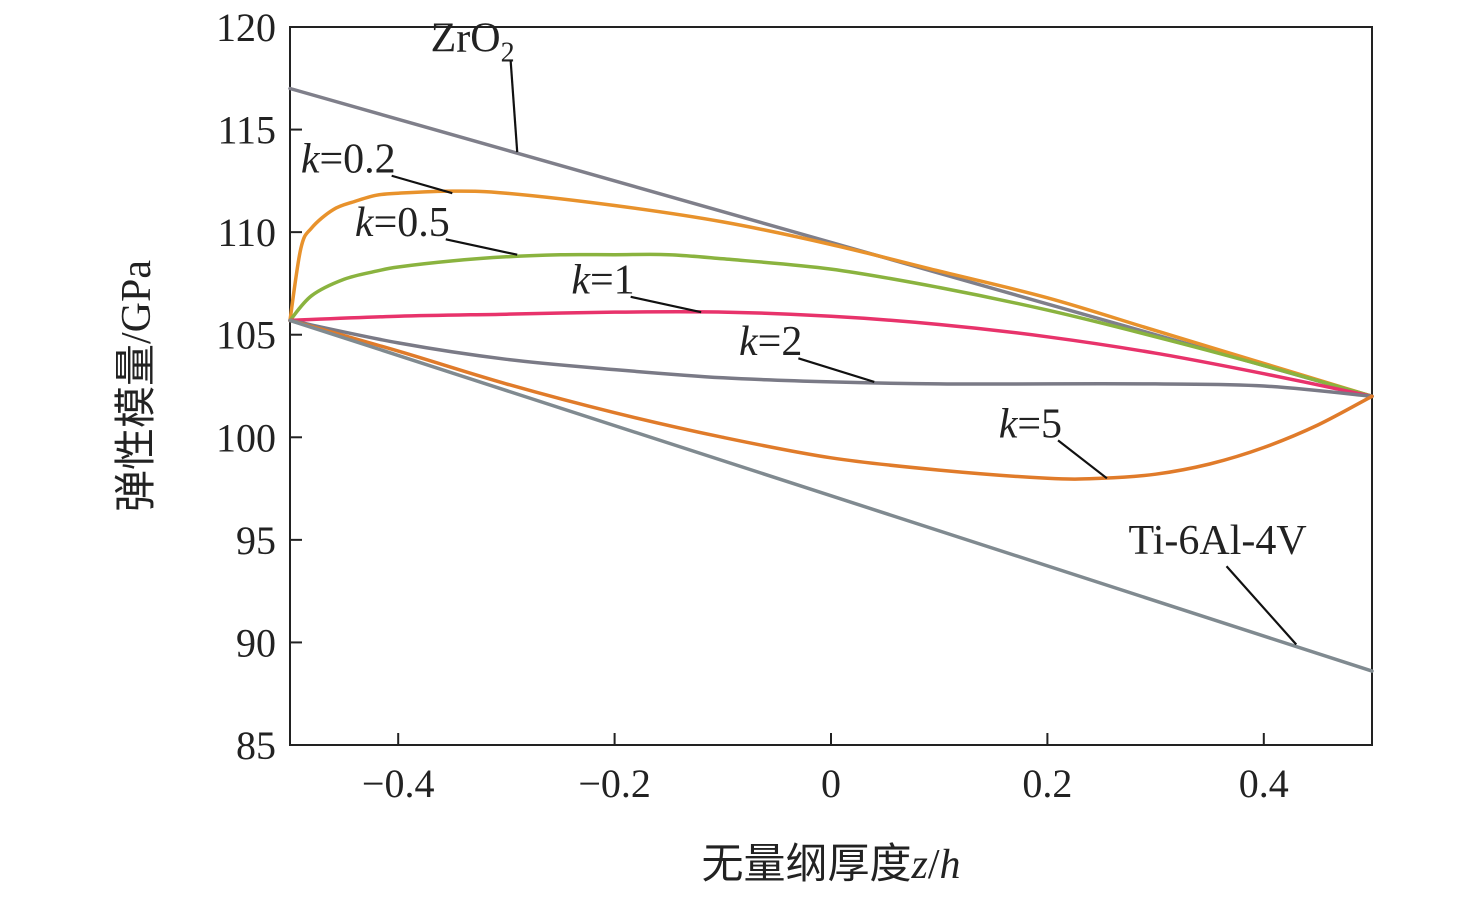  What do you see at coordinates (398, 783) in the screenshot?
I see `x-tick-label: −0.4` at bounding box center [398, 783].